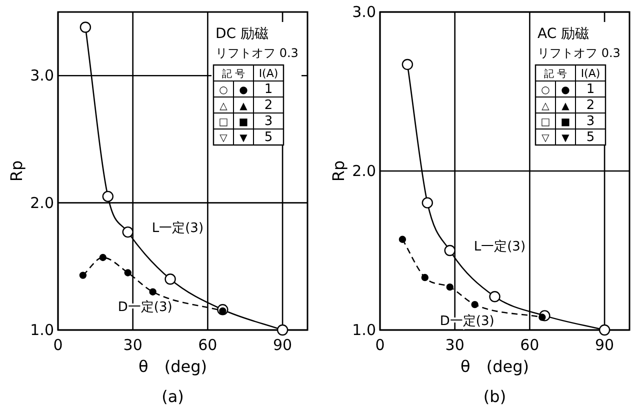 Image resolution: width=643 pixels, height=411 pixels. Describe the element at coordinates (563, 34) in the screenshot. I see `annotation: AC 励磁` at that location.